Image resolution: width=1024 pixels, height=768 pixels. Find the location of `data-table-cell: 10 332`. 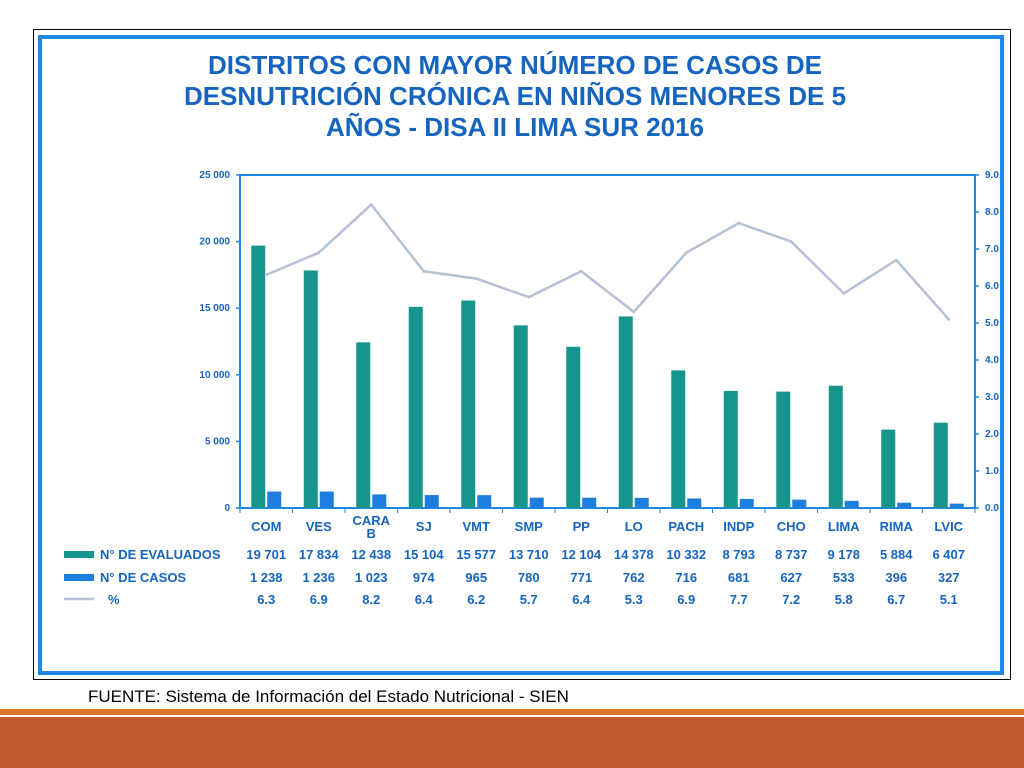

data-table-cell: 10 332 is located at coordinates (686, 554).